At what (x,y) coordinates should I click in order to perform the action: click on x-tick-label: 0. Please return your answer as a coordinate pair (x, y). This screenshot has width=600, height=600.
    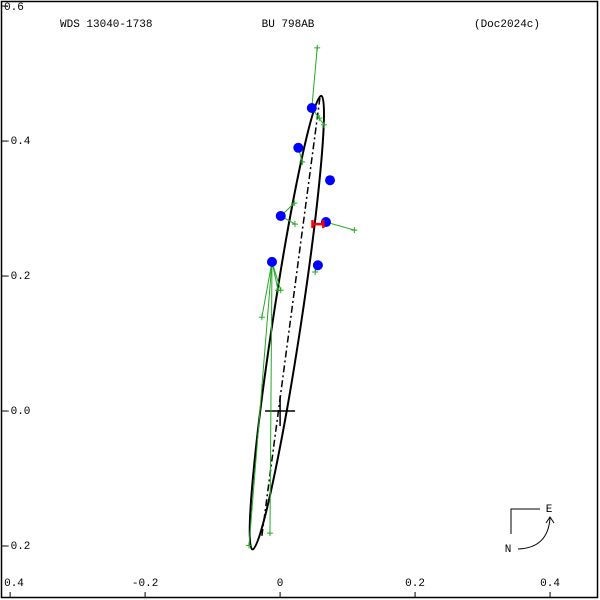
    Looking at the image, I should click on (280, 584).